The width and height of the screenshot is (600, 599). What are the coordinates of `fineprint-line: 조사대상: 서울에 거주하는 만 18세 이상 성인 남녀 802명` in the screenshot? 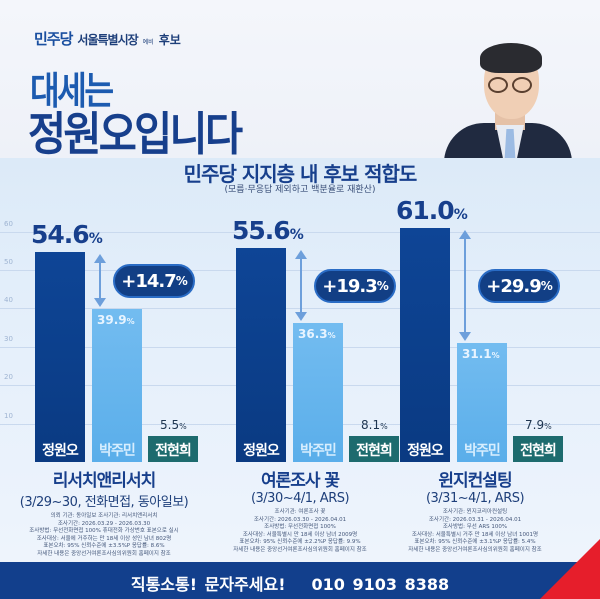 It's located at (104, 538).